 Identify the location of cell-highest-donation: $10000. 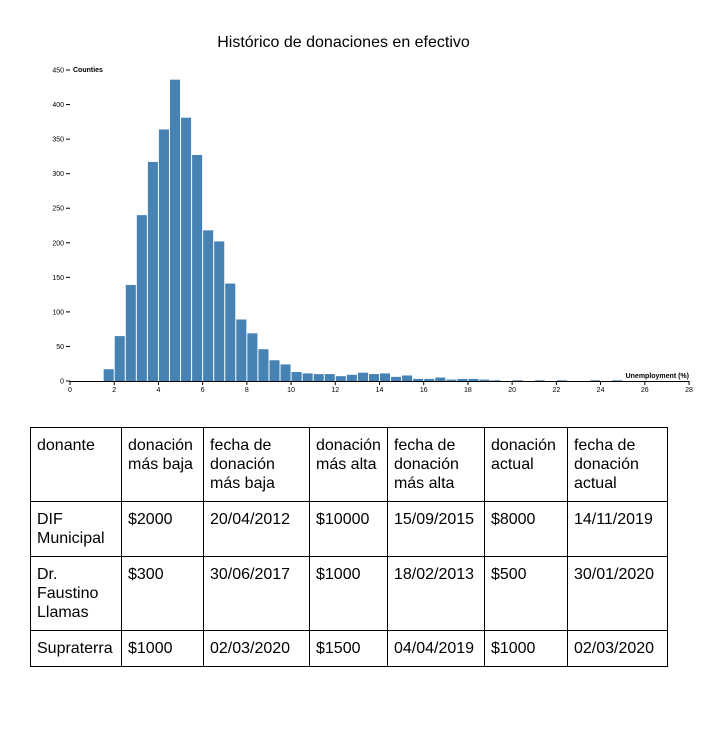
(348, 529).